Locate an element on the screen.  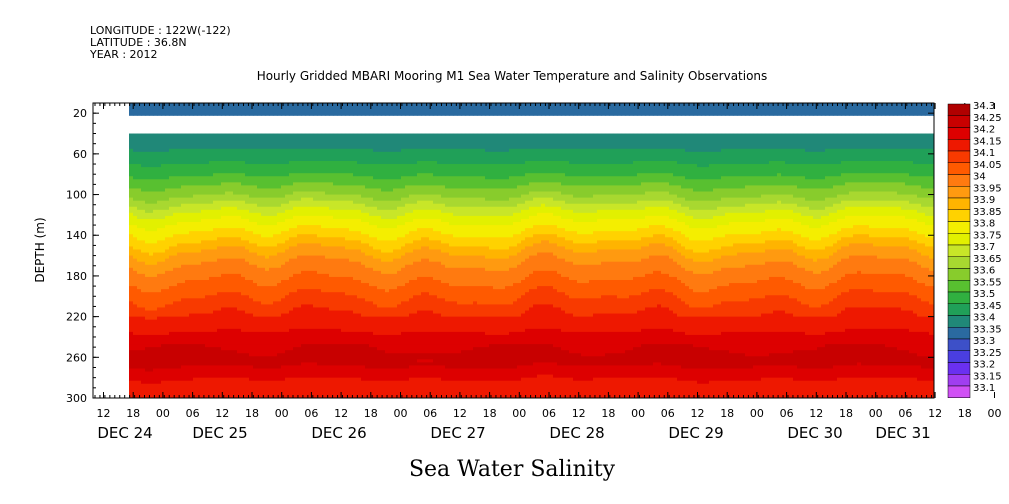
colorbar-label: 33.8 is located at coordinates (984, 224).